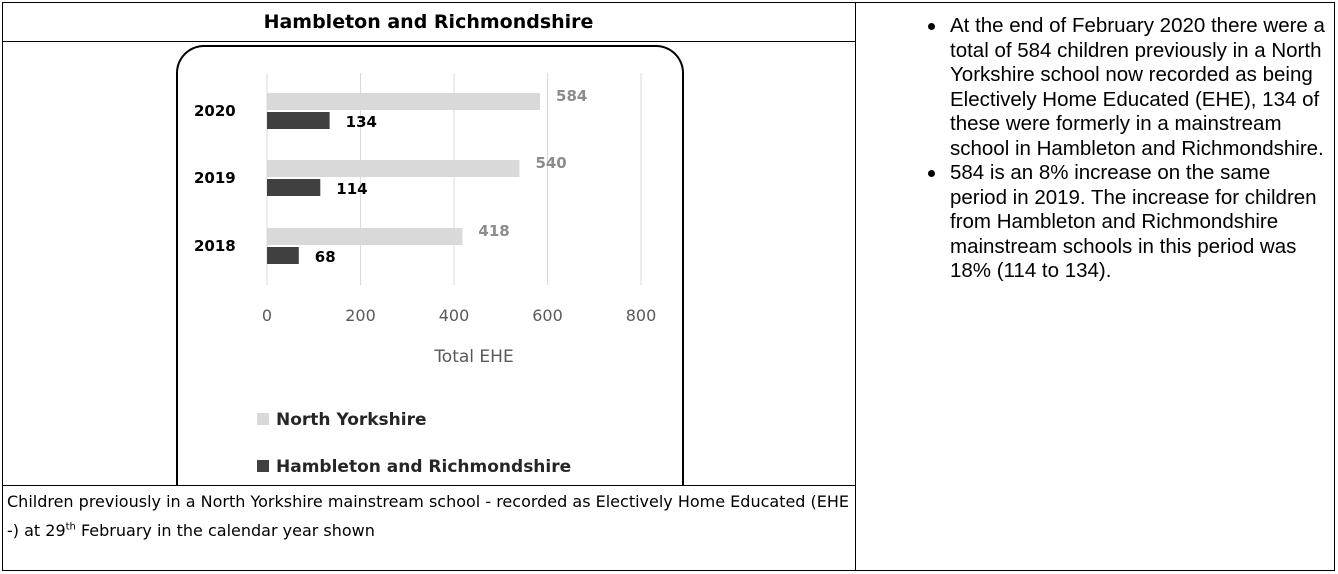 This screenshot has width=1338, height=574. What do you see at coordinates (429, 485) in the screenshot?
I see `caption-row-divider` at bounding box center [429, 485].